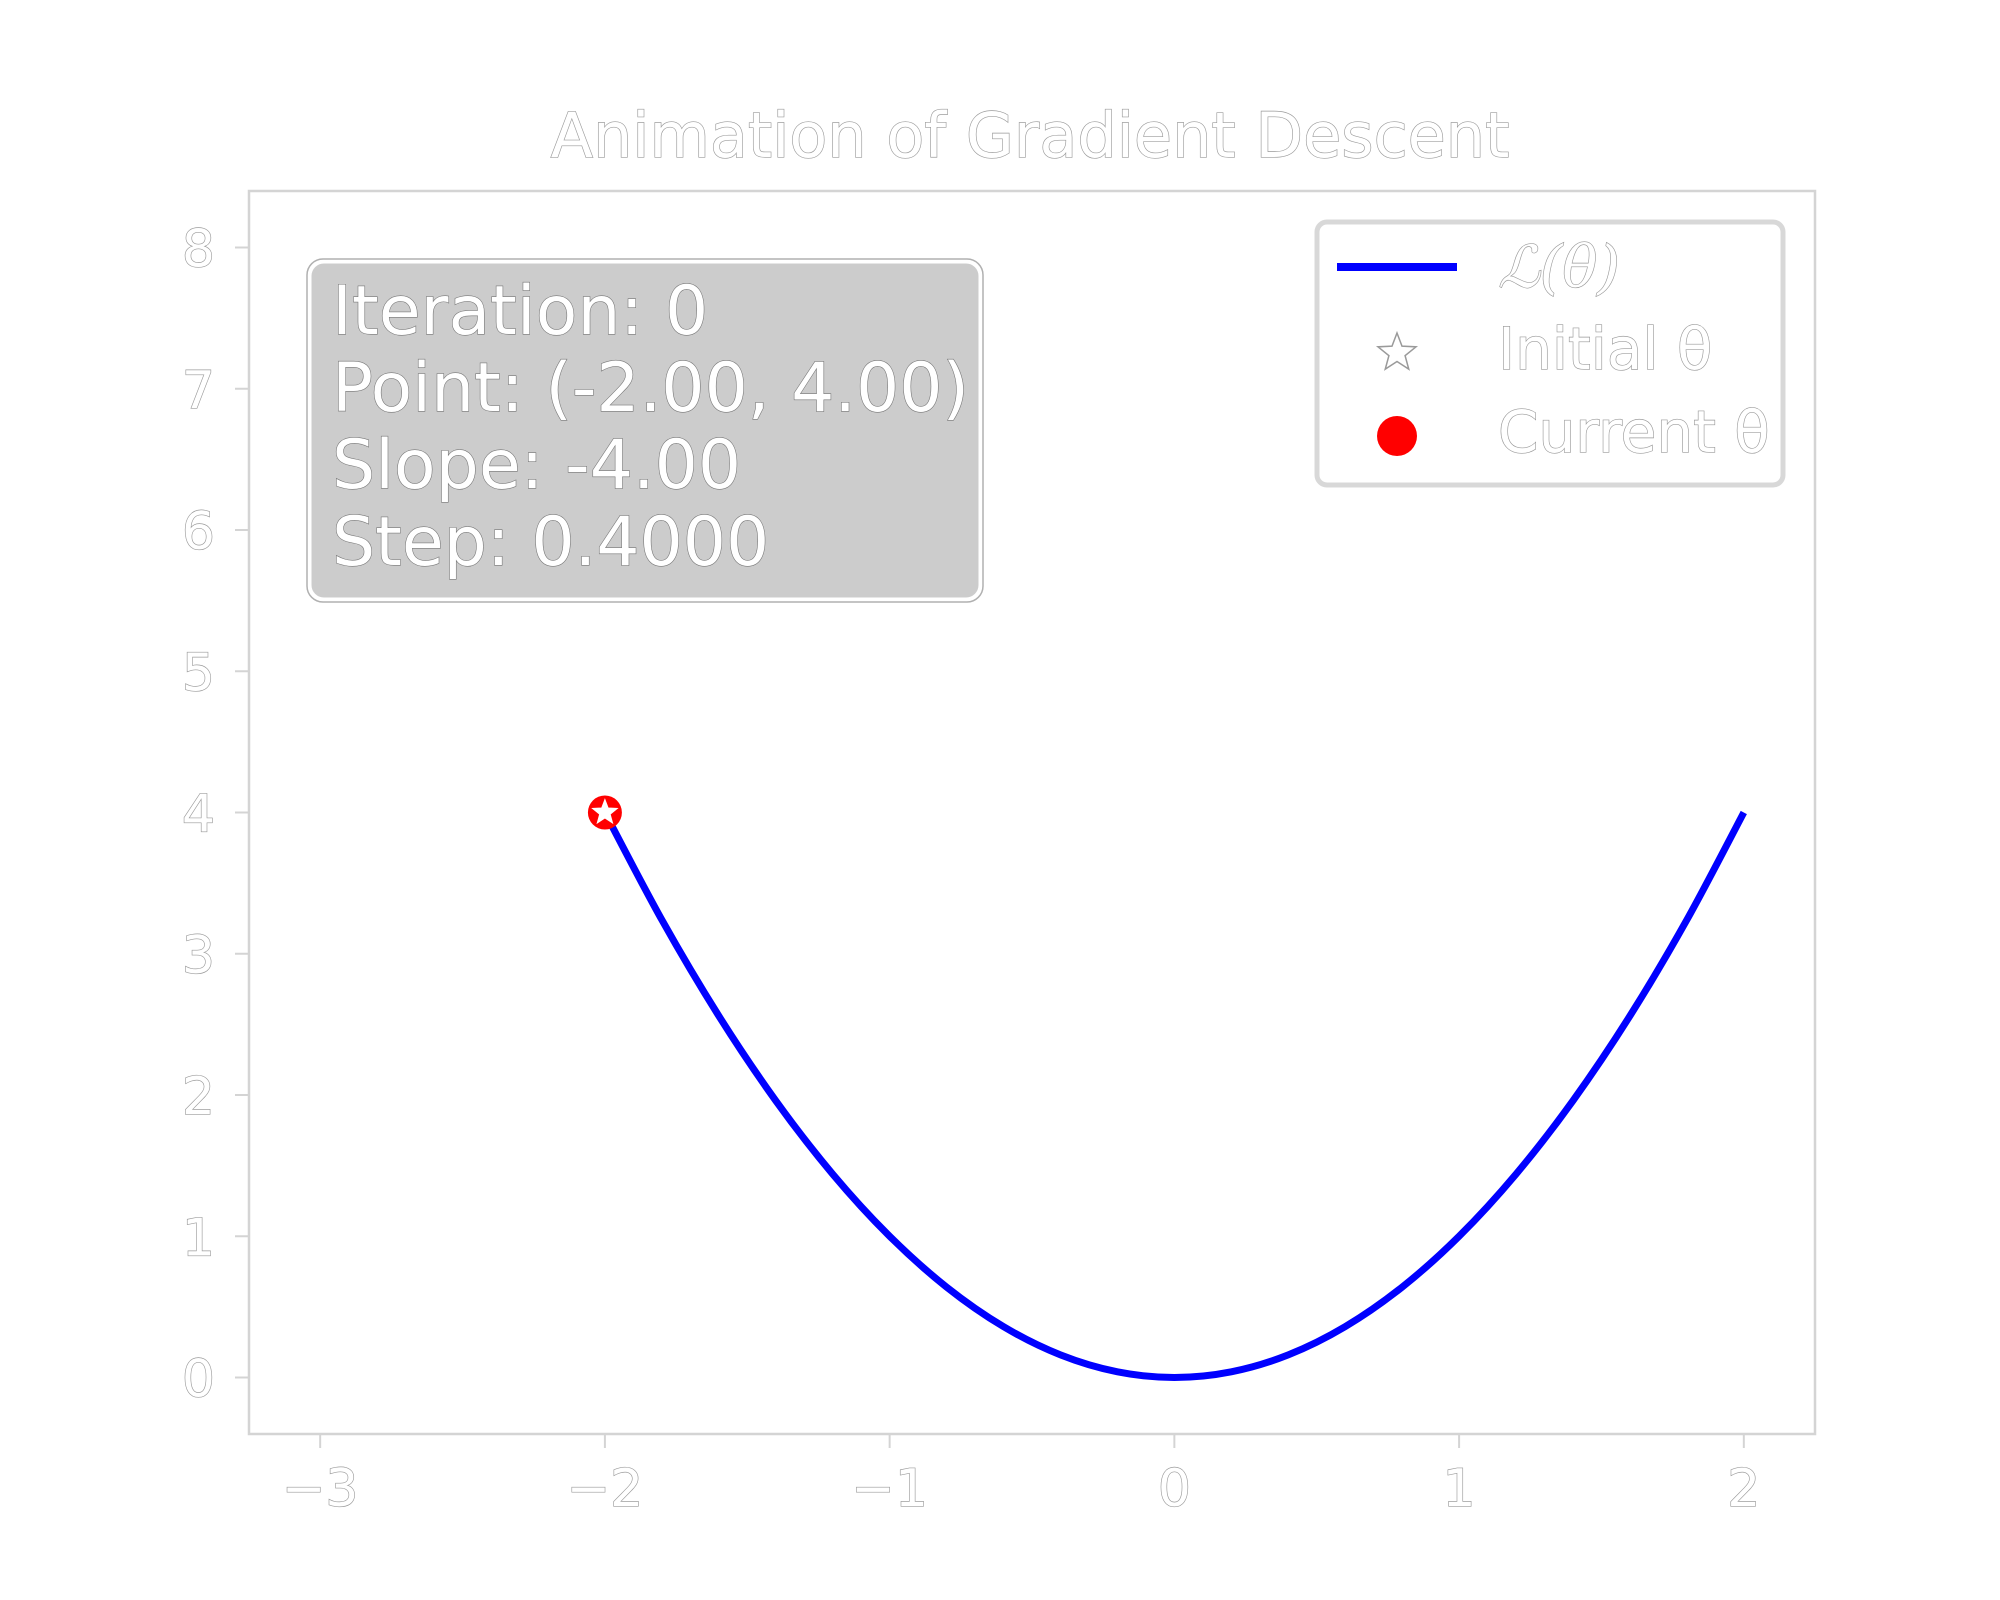 This screenshot has height=1600, width=2000. I want to click on info-step: Step: 0.4000, so click(550, 542).